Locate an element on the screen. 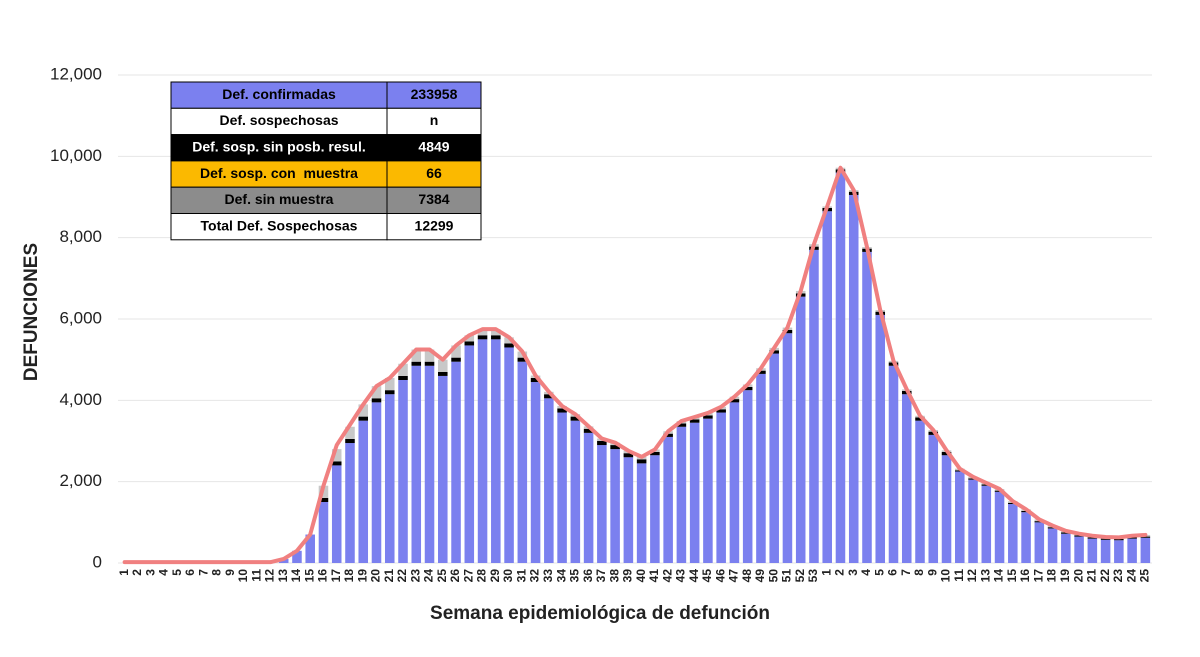 The height and width of the screenshot is (657, 1200). x-tick-label: 22 is located at coordinates (402, 576).